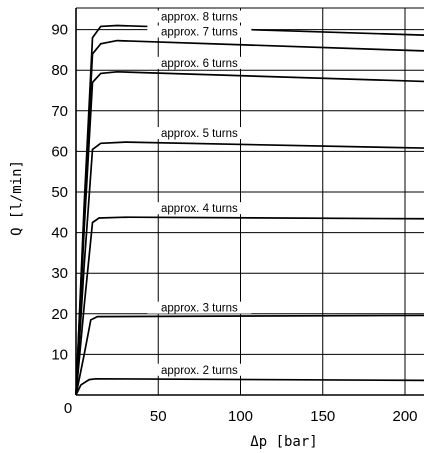 This screenshot has width=424, height=453. What do you see at coordinates (59, 273) in the screenshot?
I see `y-tick-label: 30` at bounding box center [59, 273].